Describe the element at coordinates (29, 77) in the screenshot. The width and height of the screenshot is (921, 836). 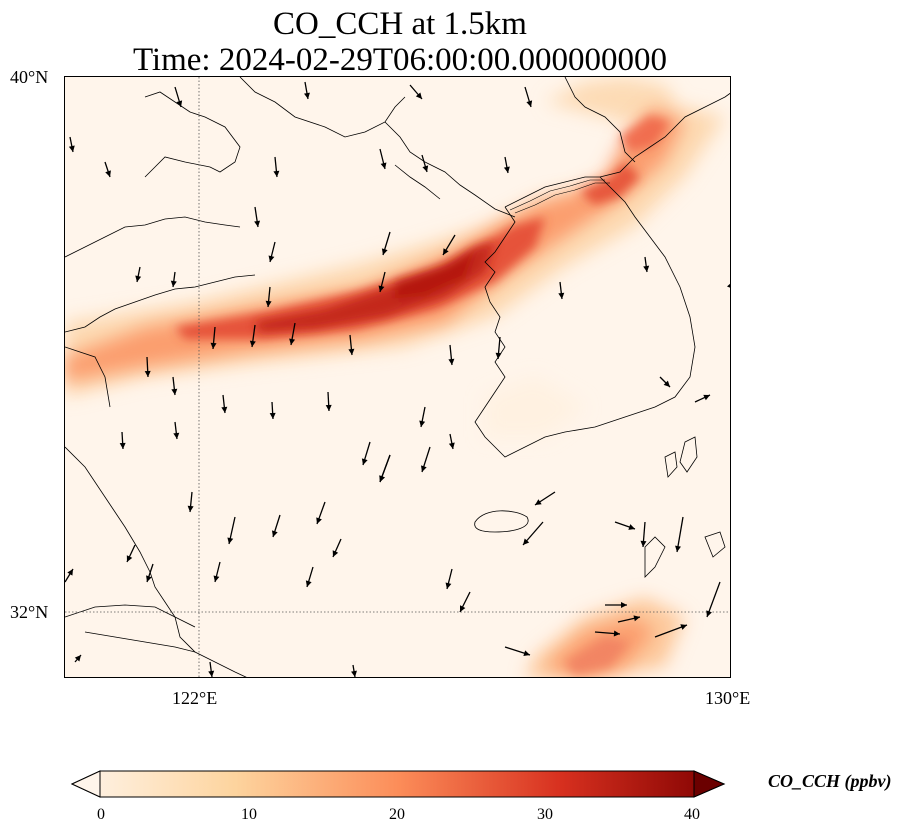
I see `lat-label-40n: 40°N` at that location.